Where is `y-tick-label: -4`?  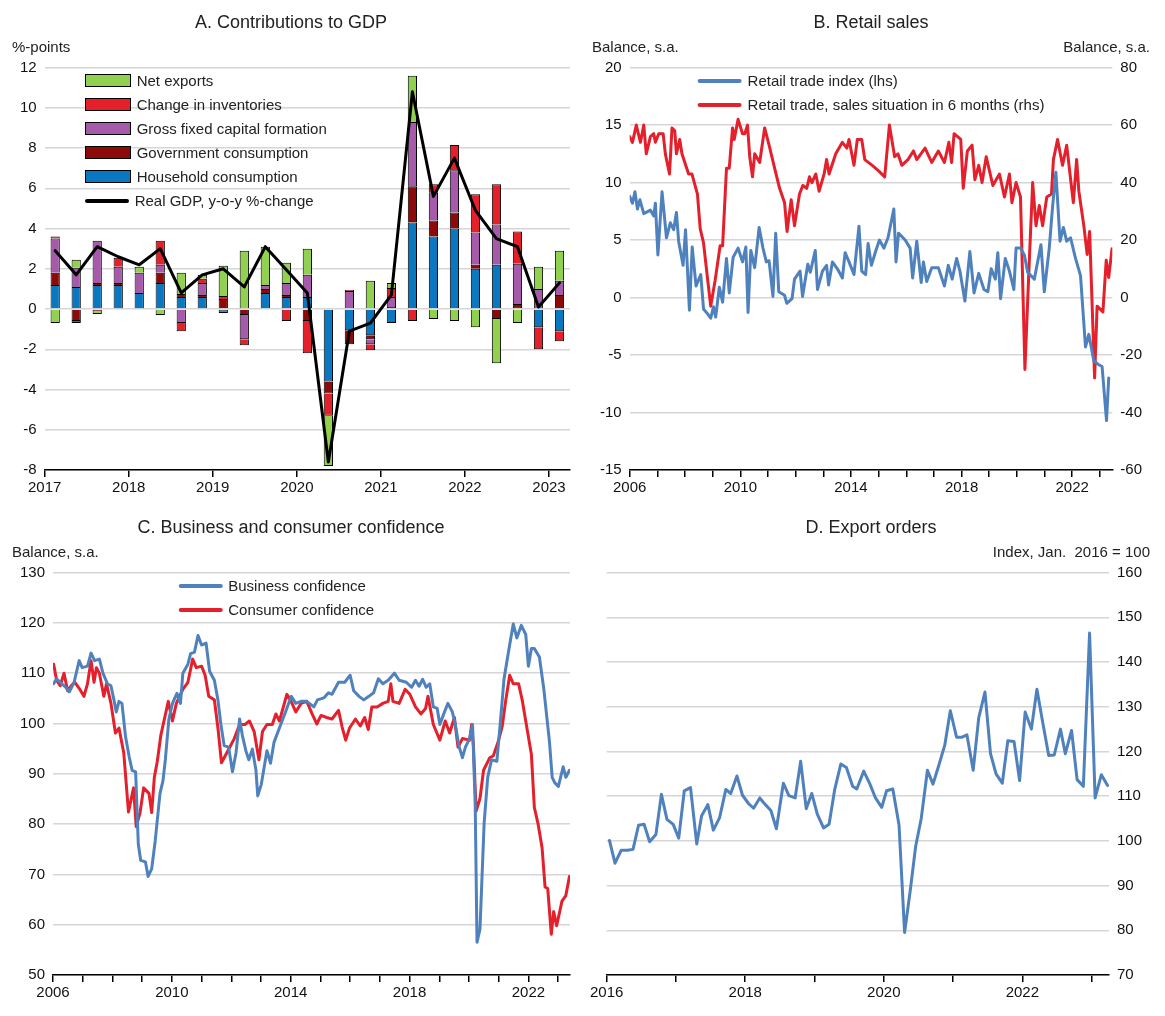 y-tick-label: -4 is located at coordinates (30, 388).